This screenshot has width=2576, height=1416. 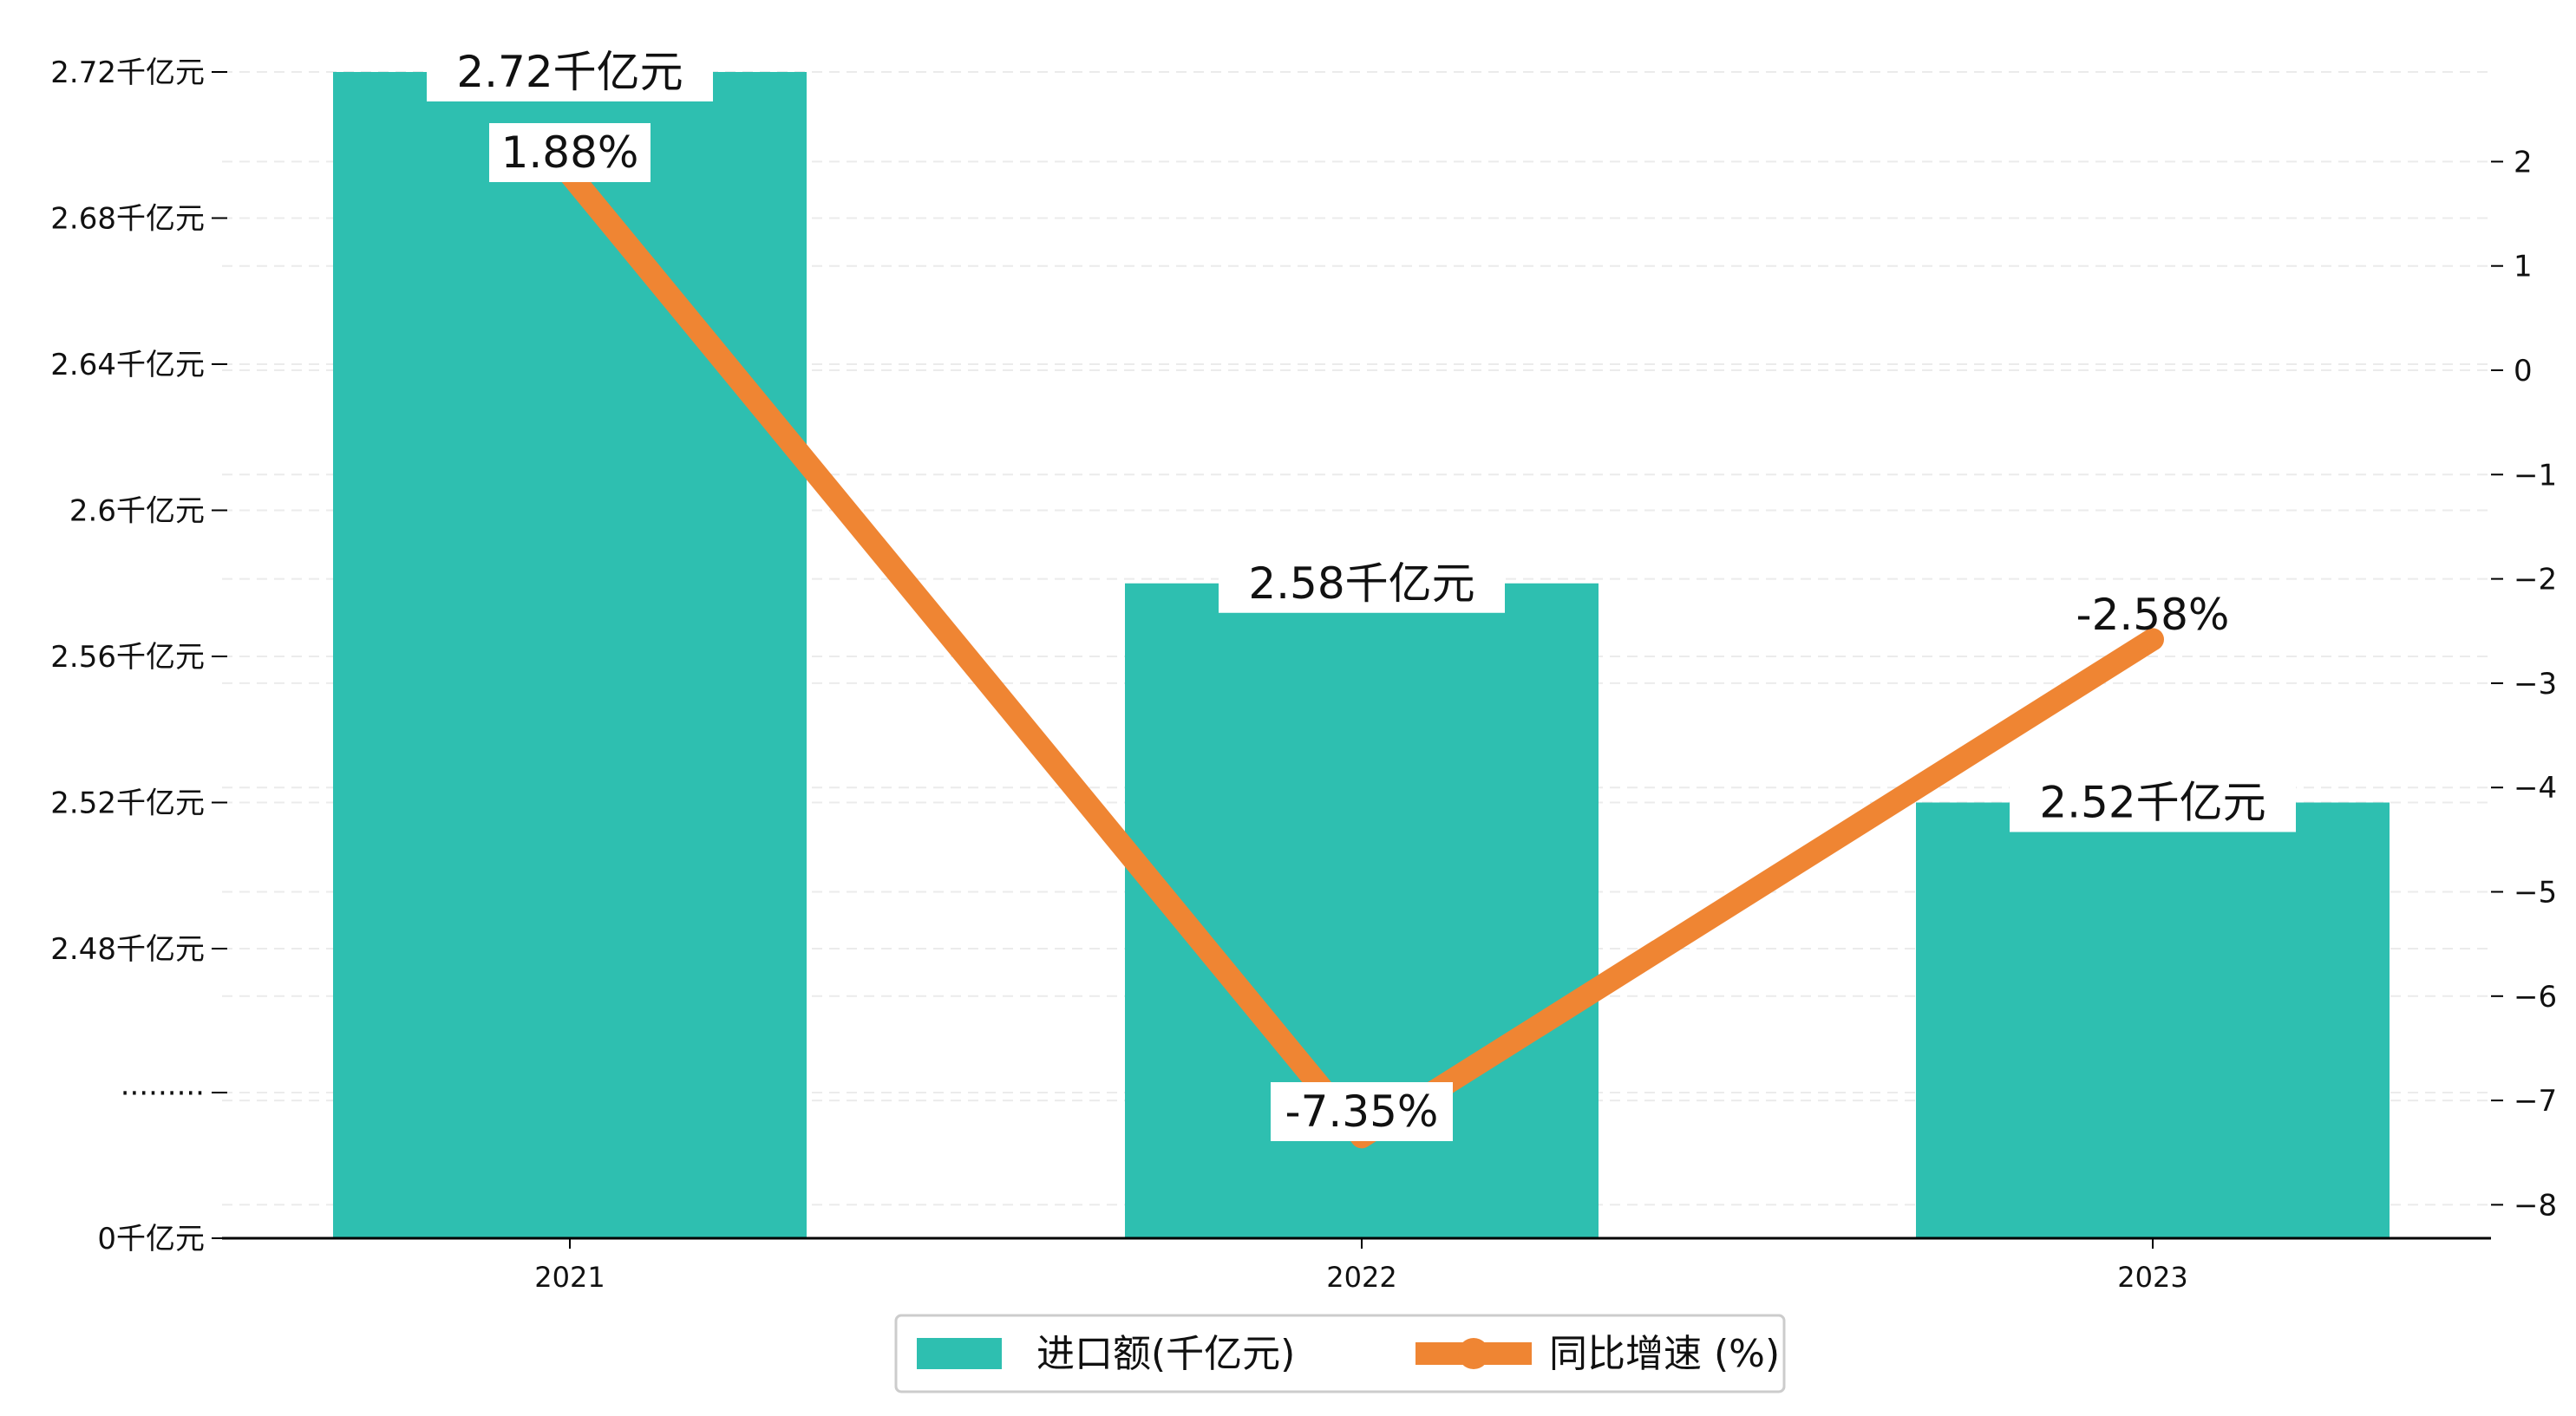 I want to click on legend-label-bar: 进口额(千亿元), so click(x=1165, y=1354).